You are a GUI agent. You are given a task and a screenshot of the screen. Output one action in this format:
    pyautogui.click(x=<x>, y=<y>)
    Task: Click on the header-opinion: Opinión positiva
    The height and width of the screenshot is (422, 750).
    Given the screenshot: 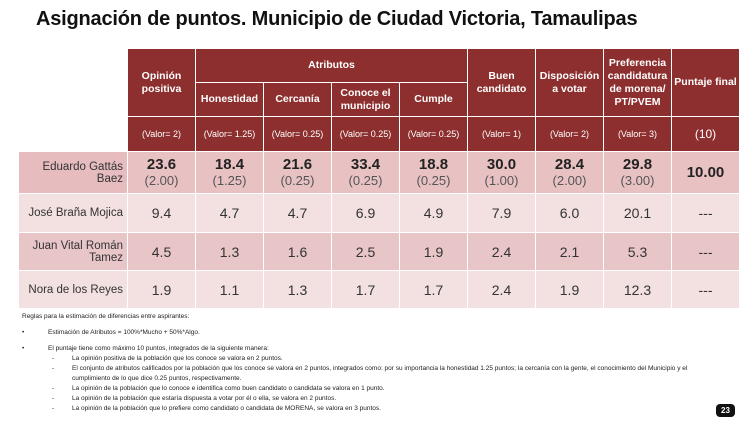 What is the action you would take?
    pyautogui.click(x=161, y=82)
    